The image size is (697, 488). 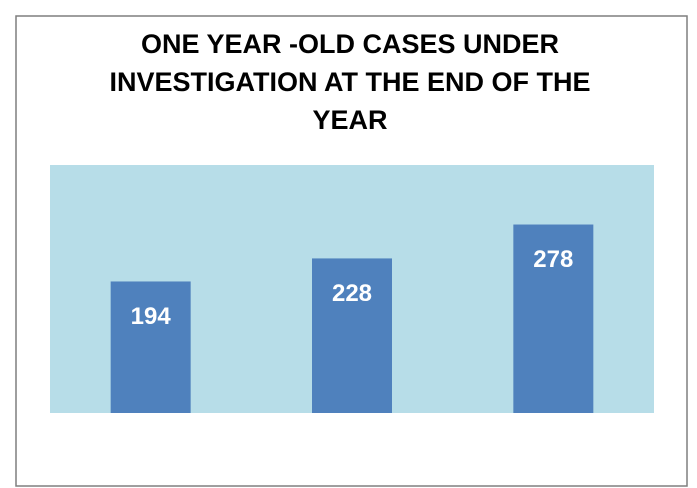 I want to click on data-label: 278, so click(x=553, y=259).